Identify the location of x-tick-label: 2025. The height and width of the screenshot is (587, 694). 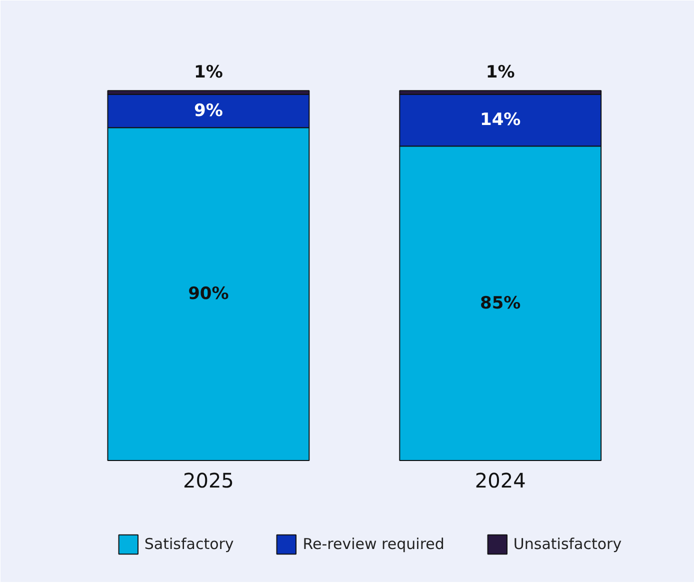
(208, 480).